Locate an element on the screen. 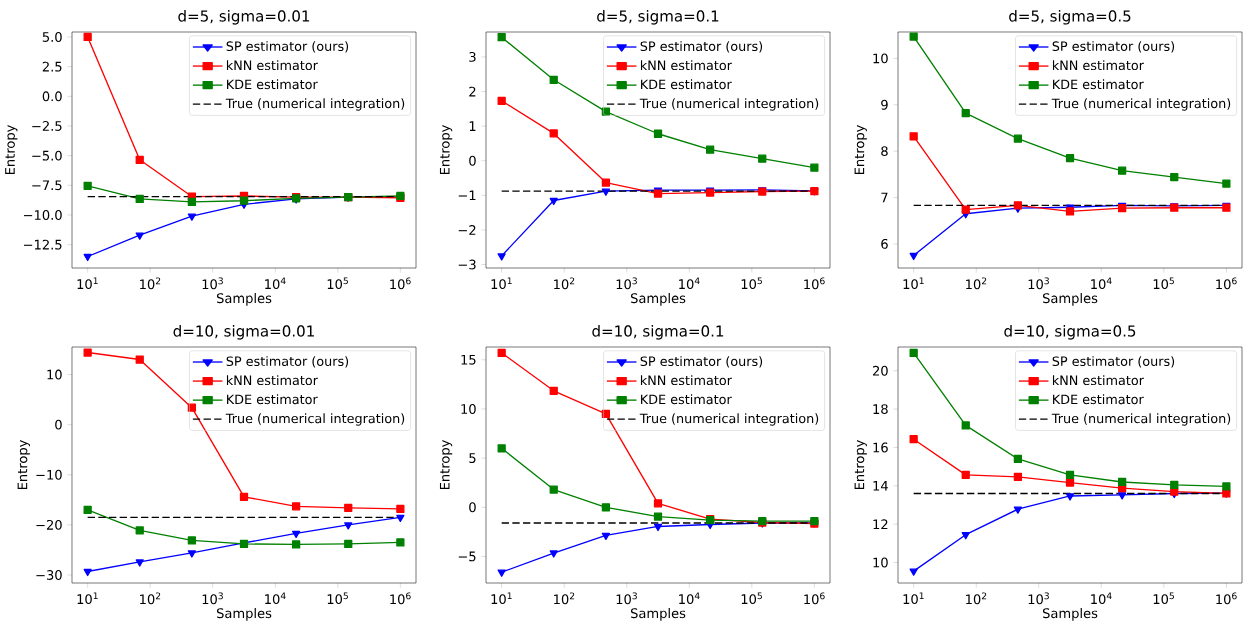 The height and width of the screenshot is (632, 1253). y-tick-label: 8 is located at coordinates (884, 151).